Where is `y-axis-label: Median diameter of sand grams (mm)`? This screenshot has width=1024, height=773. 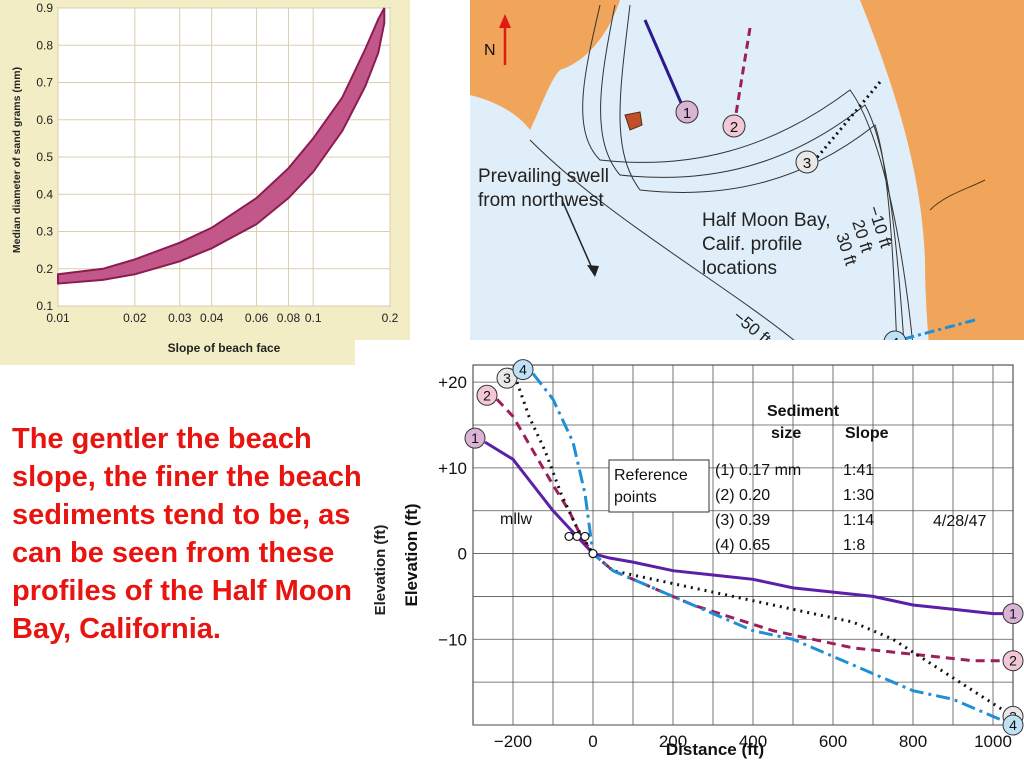 y-axis-label: Median diameter of sand grams (mm) is located at coordinates (17, 160).